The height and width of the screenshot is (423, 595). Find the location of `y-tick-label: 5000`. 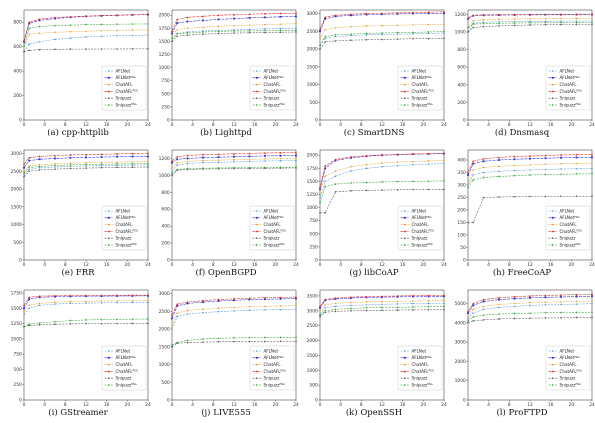

y-tick-label: 5000 is located at coordinates (460, 304).